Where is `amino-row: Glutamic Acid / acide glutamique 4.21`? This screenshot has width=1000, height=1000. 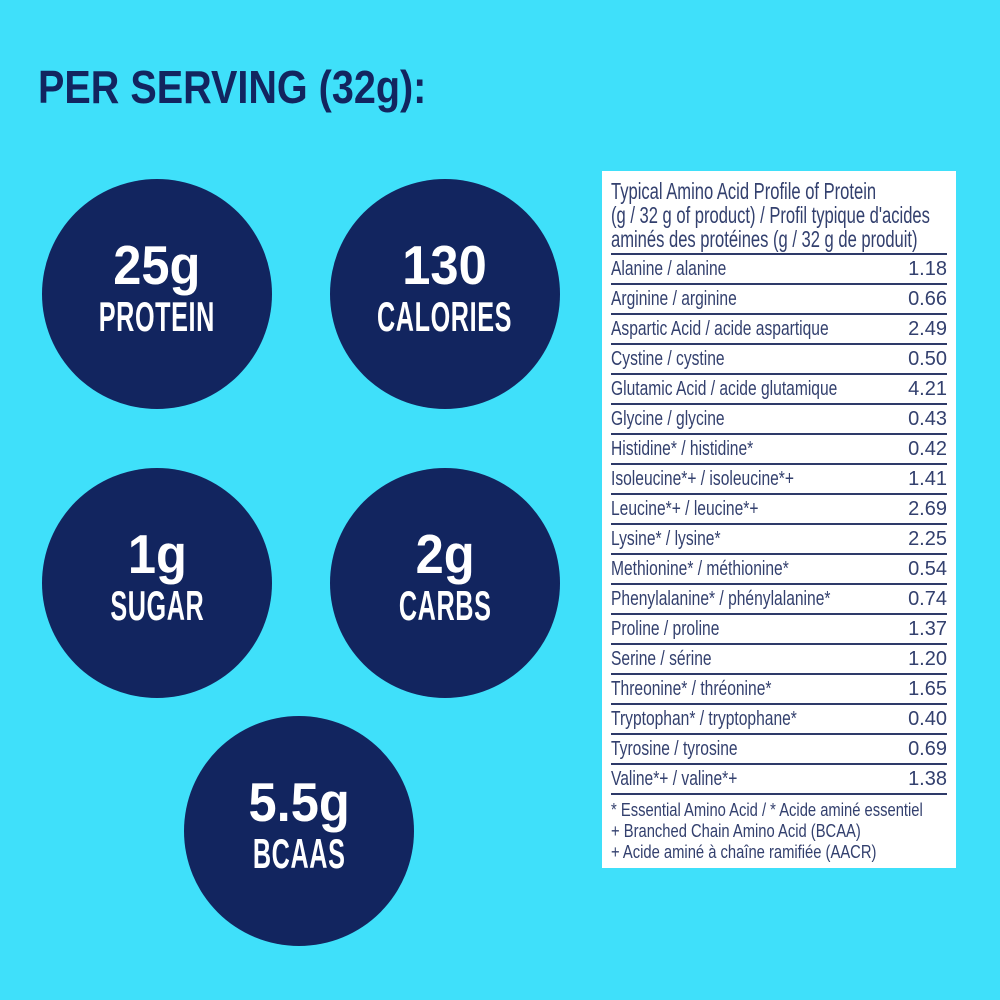 amino-row: Glutamic Acid / acide glutamique 4.21 is located at coordinates (779, 390).